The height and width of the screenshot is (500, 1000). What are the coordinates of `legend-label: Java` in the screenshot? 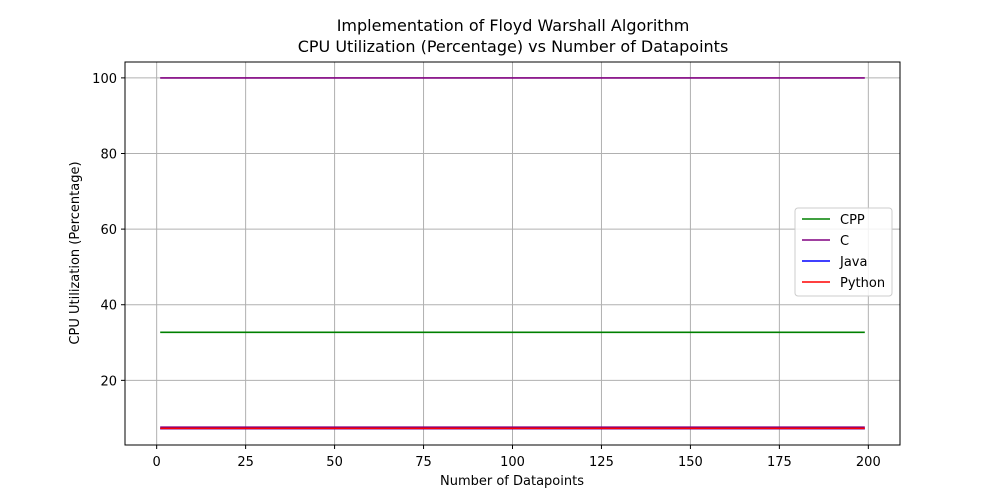 It's located at (853, 262).